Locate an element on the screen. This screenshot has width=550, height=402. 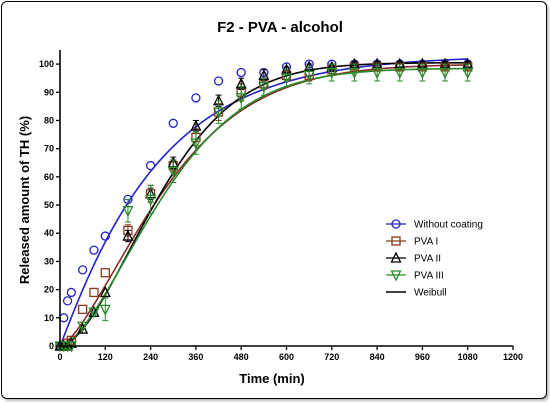
legend-label: PVA III is located at coordinates (429, 276).